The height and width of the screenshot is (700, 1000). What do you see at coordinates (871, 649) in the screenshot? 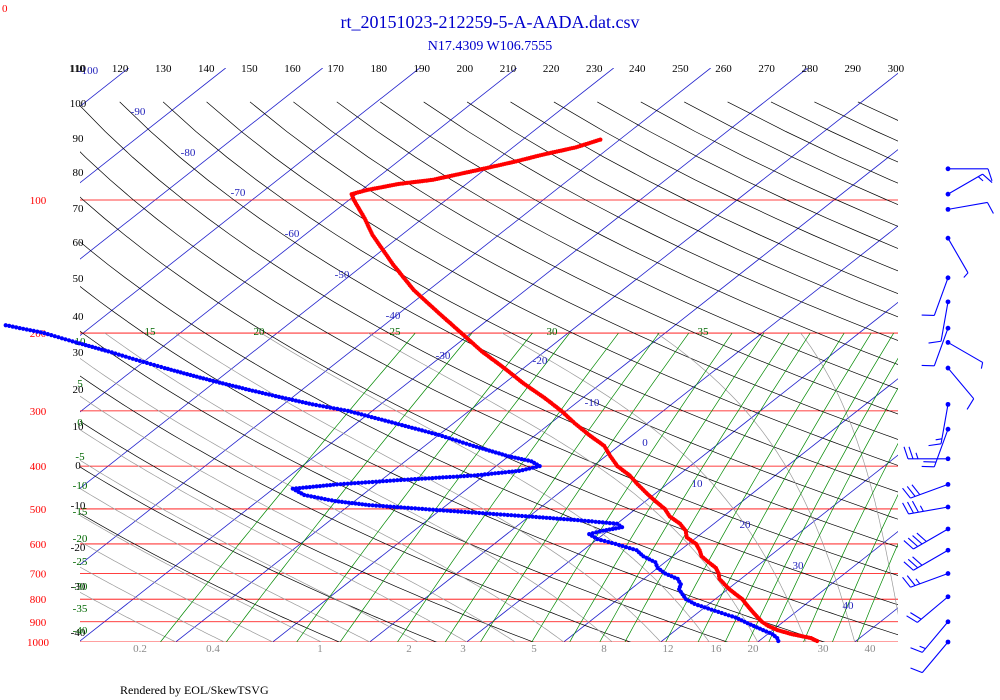
I see `bottom-temp-label: 40` at bounding box center [871, 649].